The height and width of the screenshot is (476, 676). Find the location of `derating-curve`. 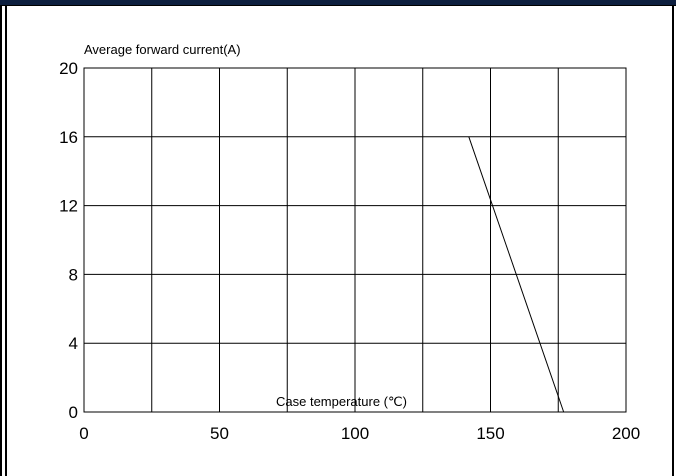

derating-curve is located at coordinates (516, 274).